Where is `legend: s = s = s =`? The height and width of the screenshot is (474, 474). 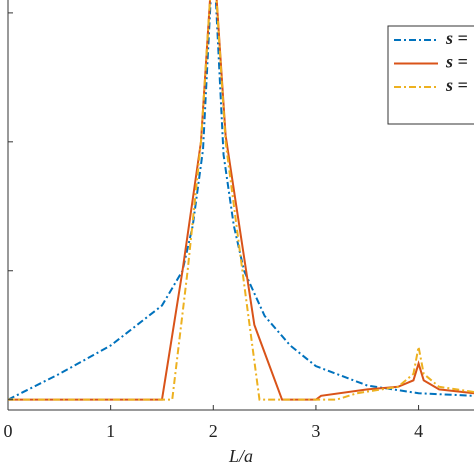 legend: s = s = s = is located at coordinates (430, 75).